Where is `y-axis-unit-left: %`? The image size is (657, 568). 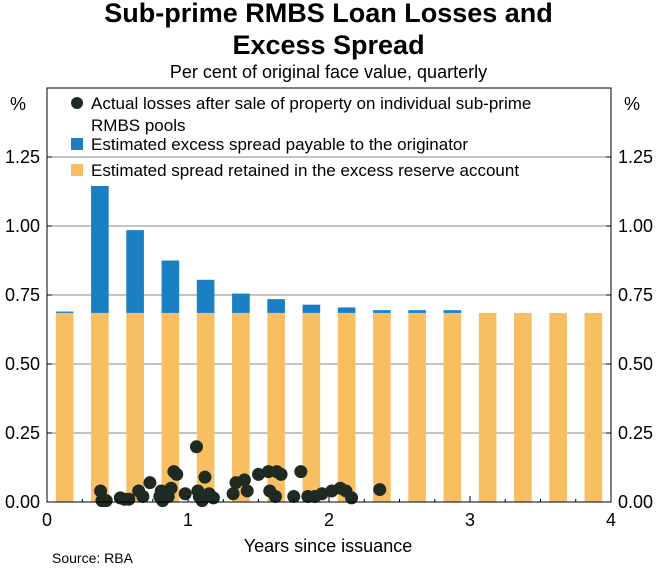 y-axis-unit-left: % is located at coordinates (18, 104).